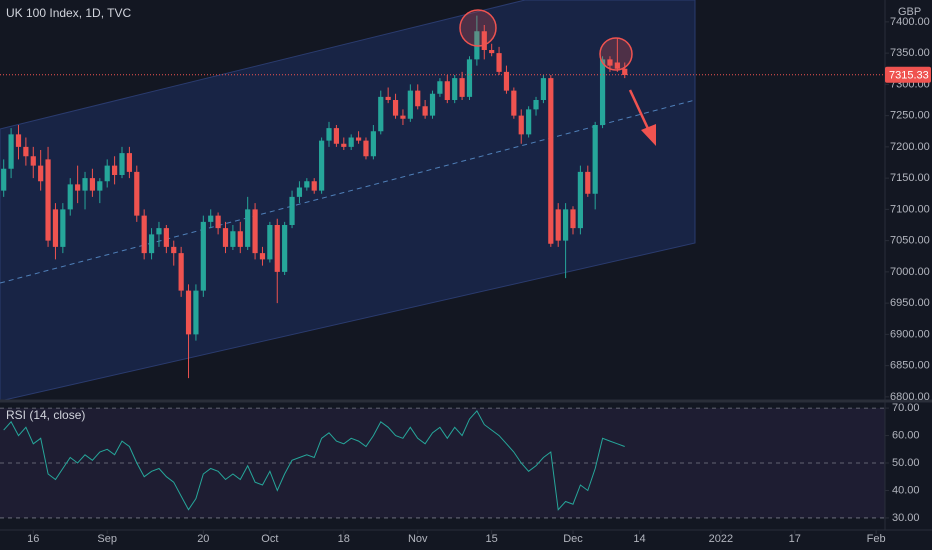 The height and width of the screenshot is (550, 932). Describe the element at coordinates (906, 490) in the screenshot. I see `y-tick-label: 40.00` at that location.